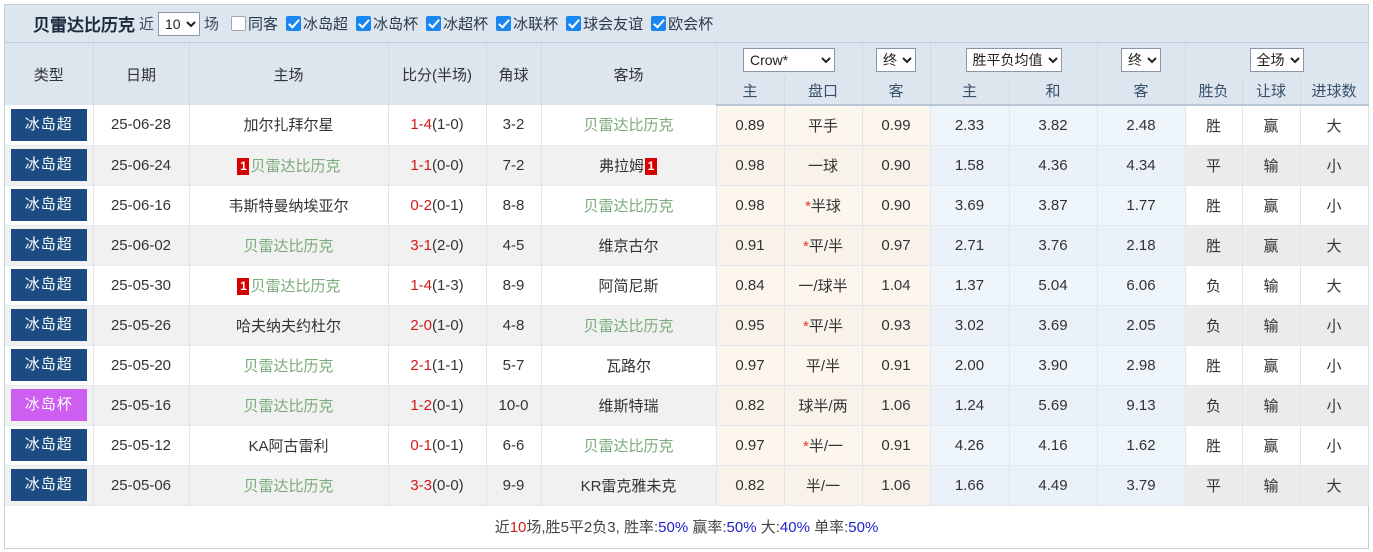  Describe the element at coordinates (384, 23) in the screenshot. I see `league-filter-1: 冰岛杯` at that location.